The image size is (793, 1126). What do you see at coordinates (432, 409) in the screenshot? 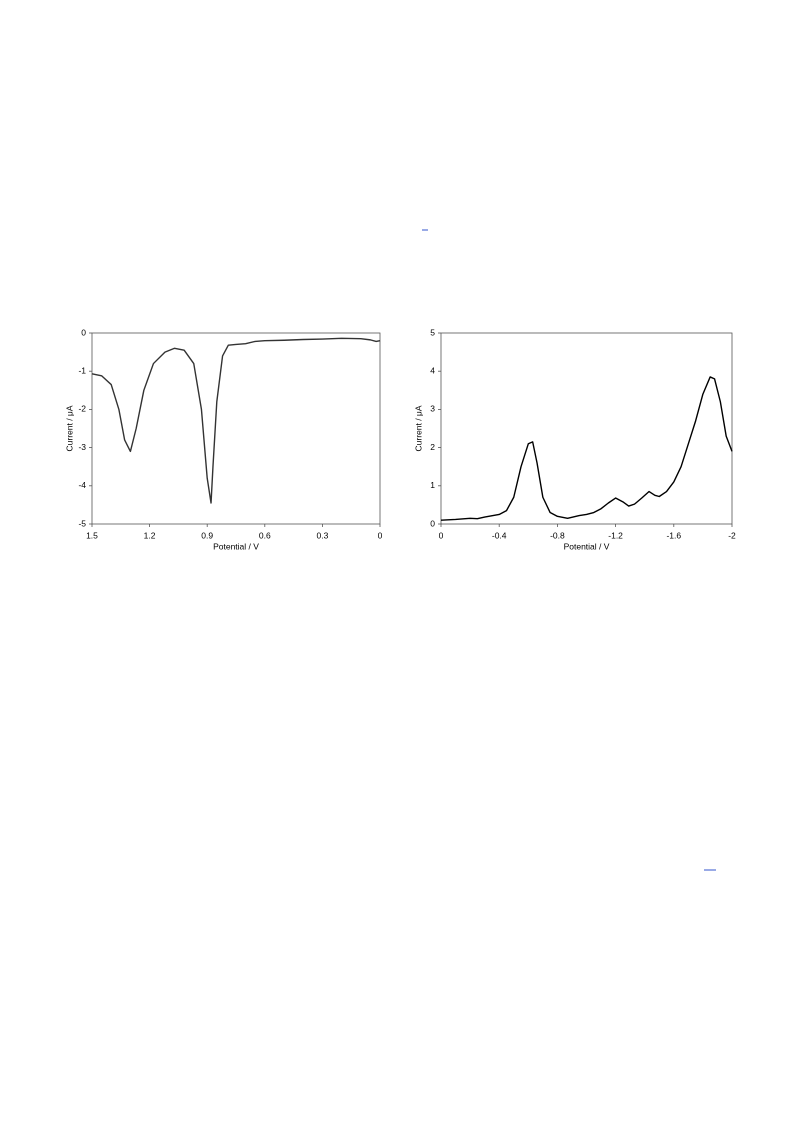
I see `y-tick-label: 3` at bounding box center [432, 409].